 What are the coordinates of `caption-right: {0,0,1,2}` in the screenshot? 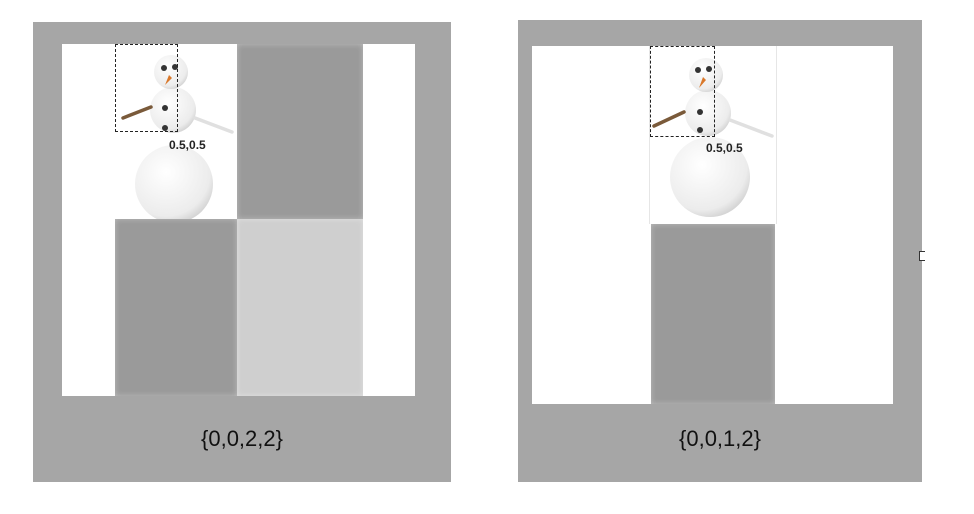 It's located at (720, 438).